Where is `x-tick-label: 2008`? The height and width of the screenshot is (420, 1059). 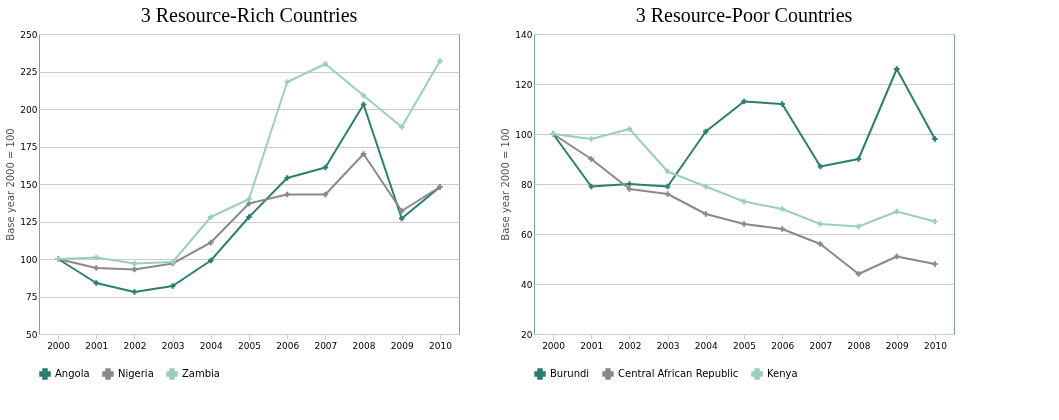 x-tick-label: 2008 is located at coordinates (364, 345).